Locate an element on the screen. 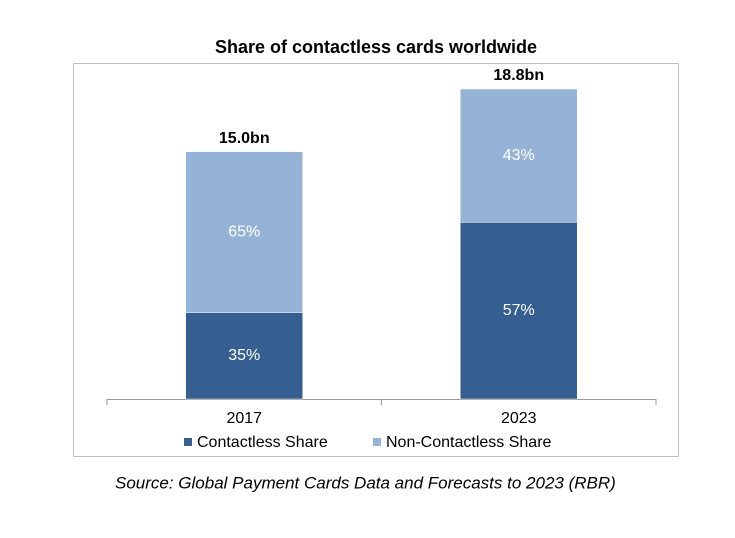  total-label: 18.8bn is located at coordinates (518, 75).